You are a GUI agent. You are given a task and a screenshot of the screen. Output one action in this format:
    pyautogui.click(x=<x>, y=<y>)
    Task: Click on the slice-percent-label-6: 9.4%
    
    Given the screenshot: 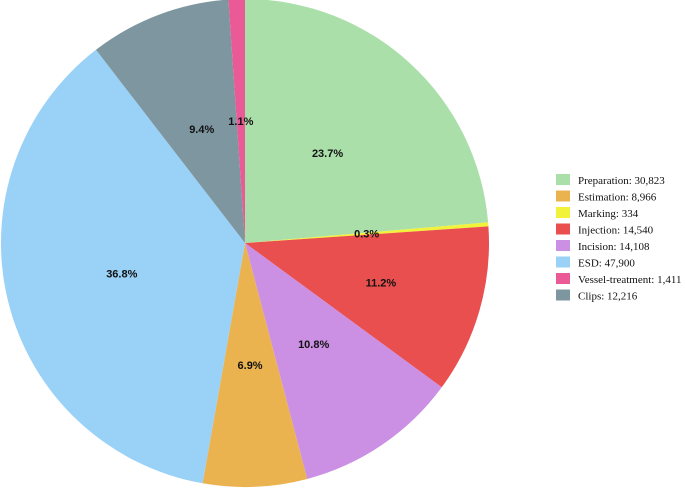 What is the action you would take?
    pyautogui.click(x=201, y=130)
    